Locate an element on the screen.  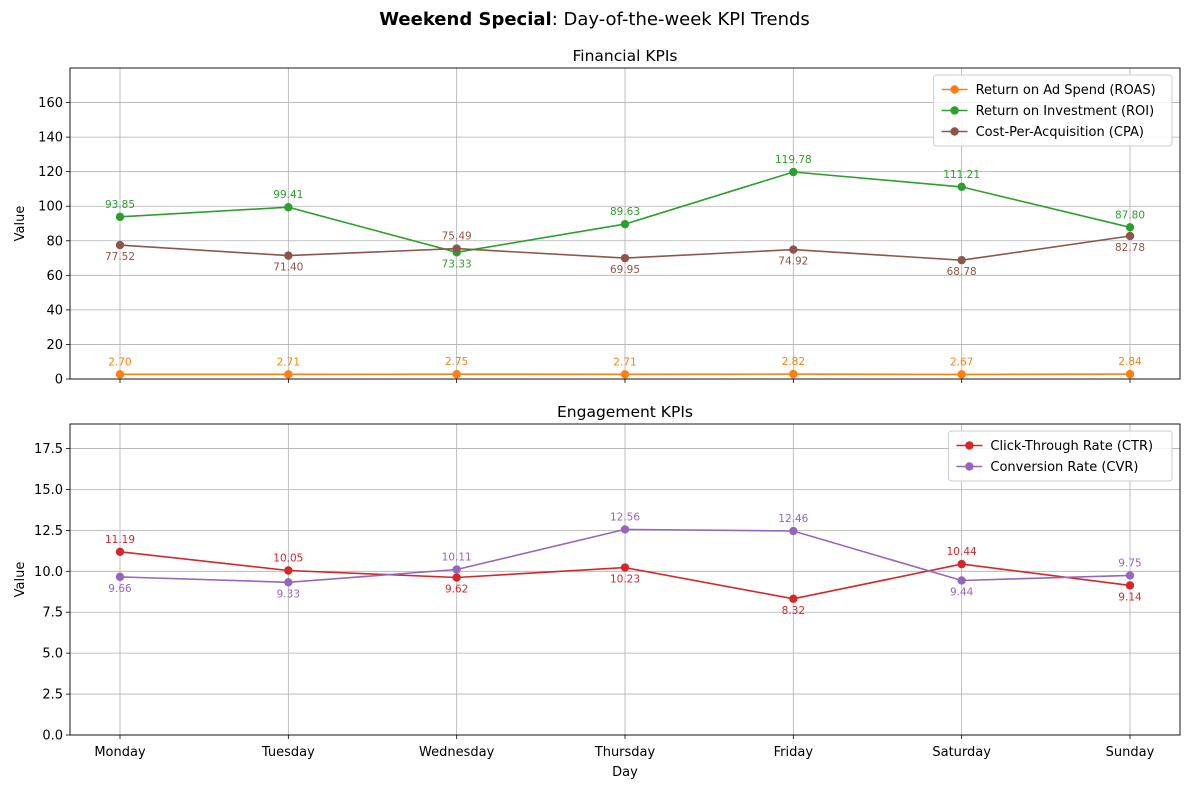
chart1-legend-label: Return on Investment (ROI) is located at coordinates (1065, 111).